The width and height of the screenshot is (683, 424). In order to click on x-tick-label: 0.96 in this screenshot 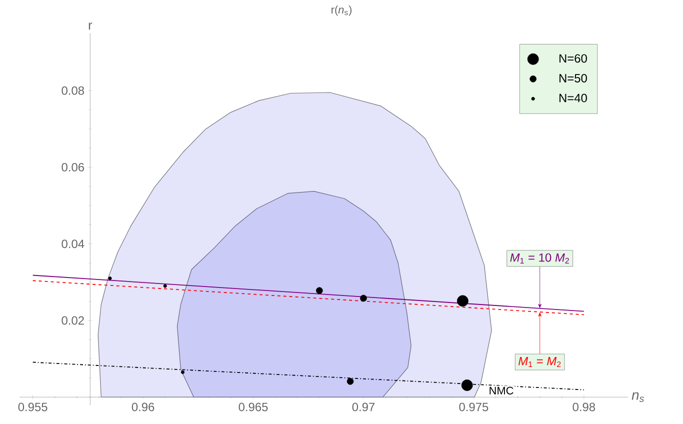, I will do `click(143, 407)`.